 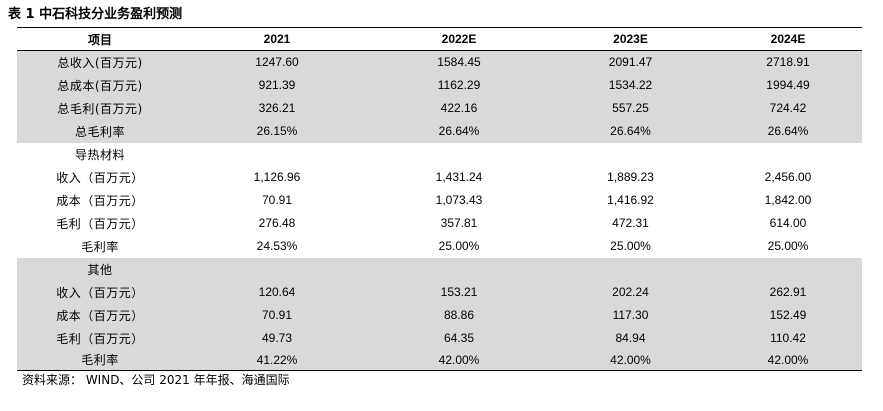 I want to click on table-row: 总毛利(百万元) 326.21 422.16 557.25 724.42, so click(x=439, y=108).